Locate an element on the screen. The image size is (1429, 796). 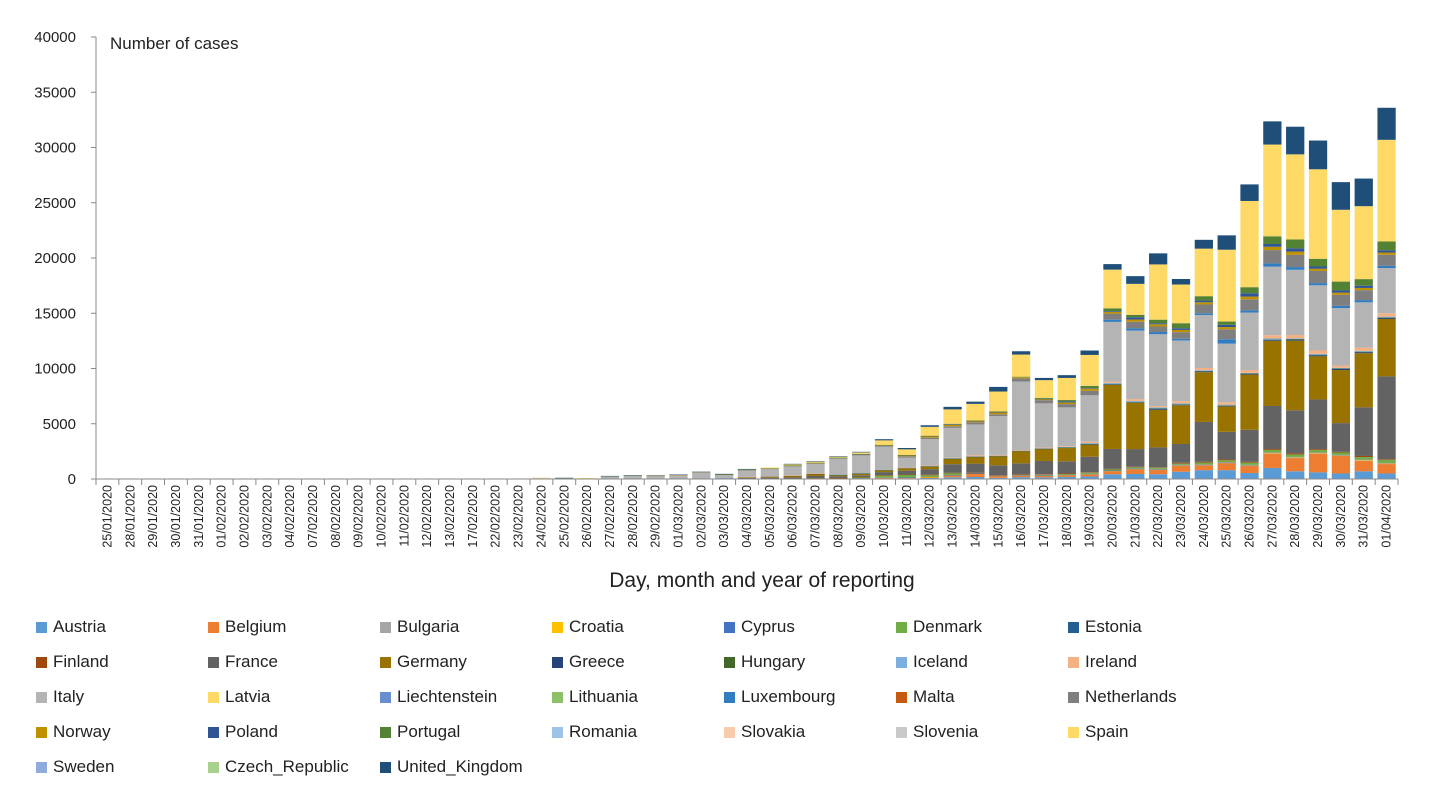
legend-label: Sweden is located at coordinates (84, 766).